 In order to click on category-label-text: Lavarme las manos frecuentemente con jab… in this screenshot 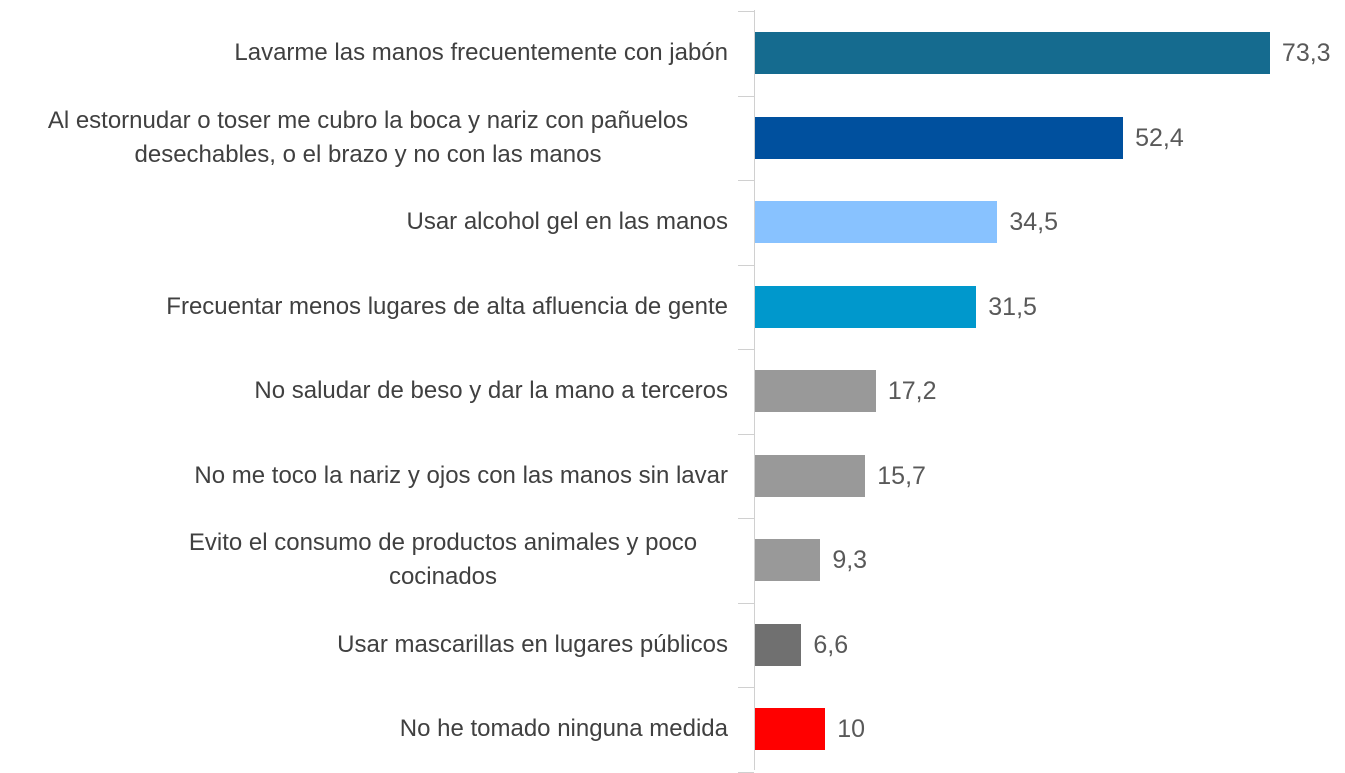, I will do `click(481, 52)`.